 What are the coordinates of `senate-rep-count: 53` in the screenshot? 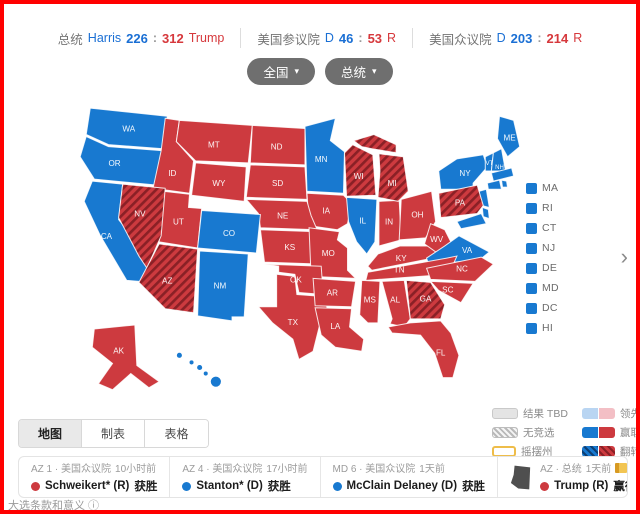 It's located at (375, 38).